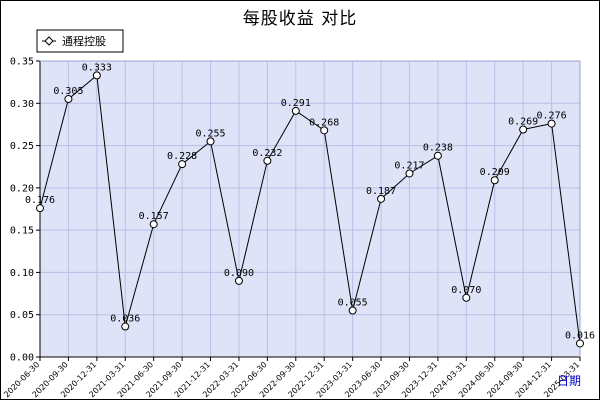  Describe the element at coordinates (40, 200) in the screenshot. I see `data-label: 0.176` at that location.